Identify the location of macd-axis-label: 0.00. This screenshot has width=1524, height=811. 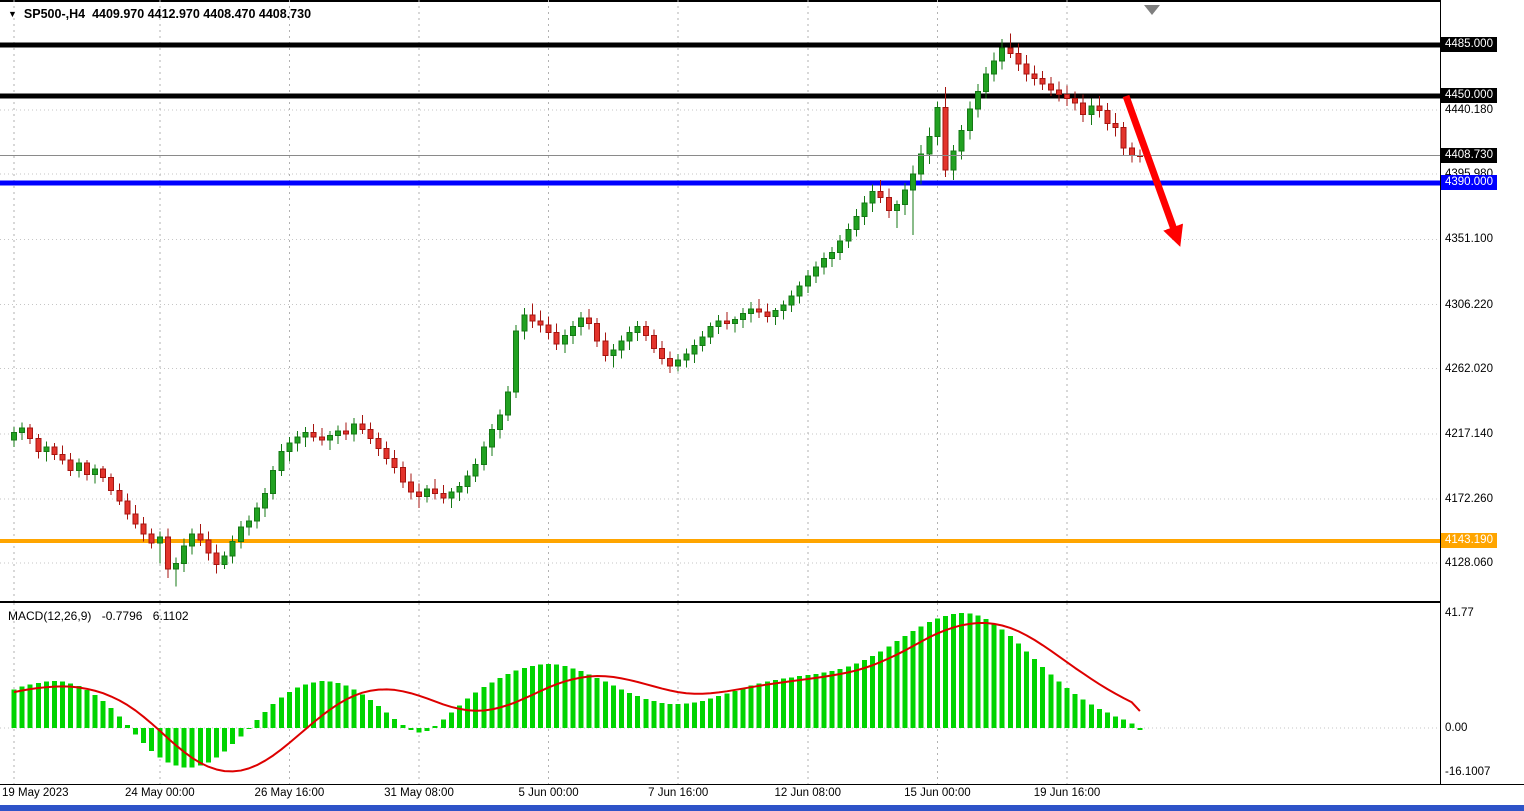
(1456, 727).